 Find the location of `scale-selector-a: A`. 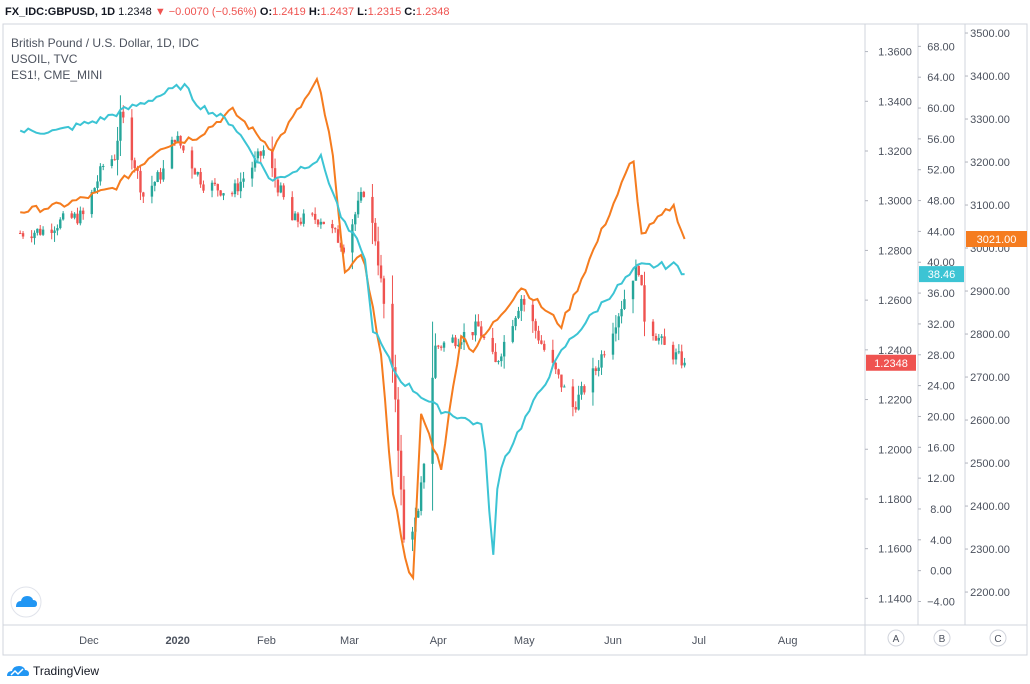

scale-selector-a: A is located at coordinates (896, 638).